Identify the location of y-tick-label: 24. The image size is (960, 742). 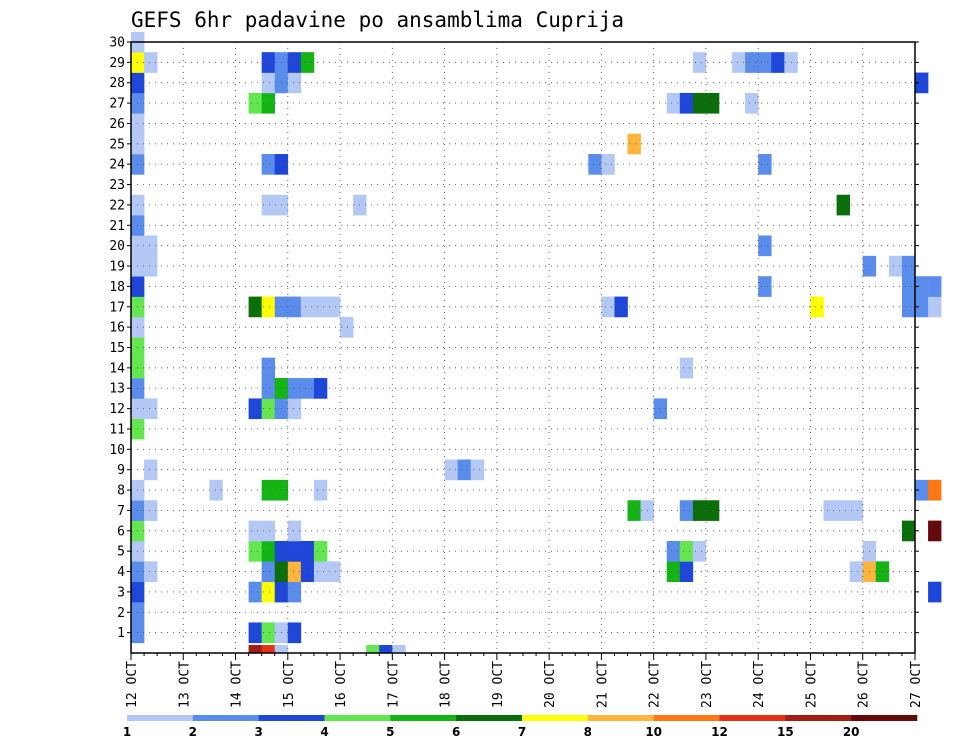
(117, 165).